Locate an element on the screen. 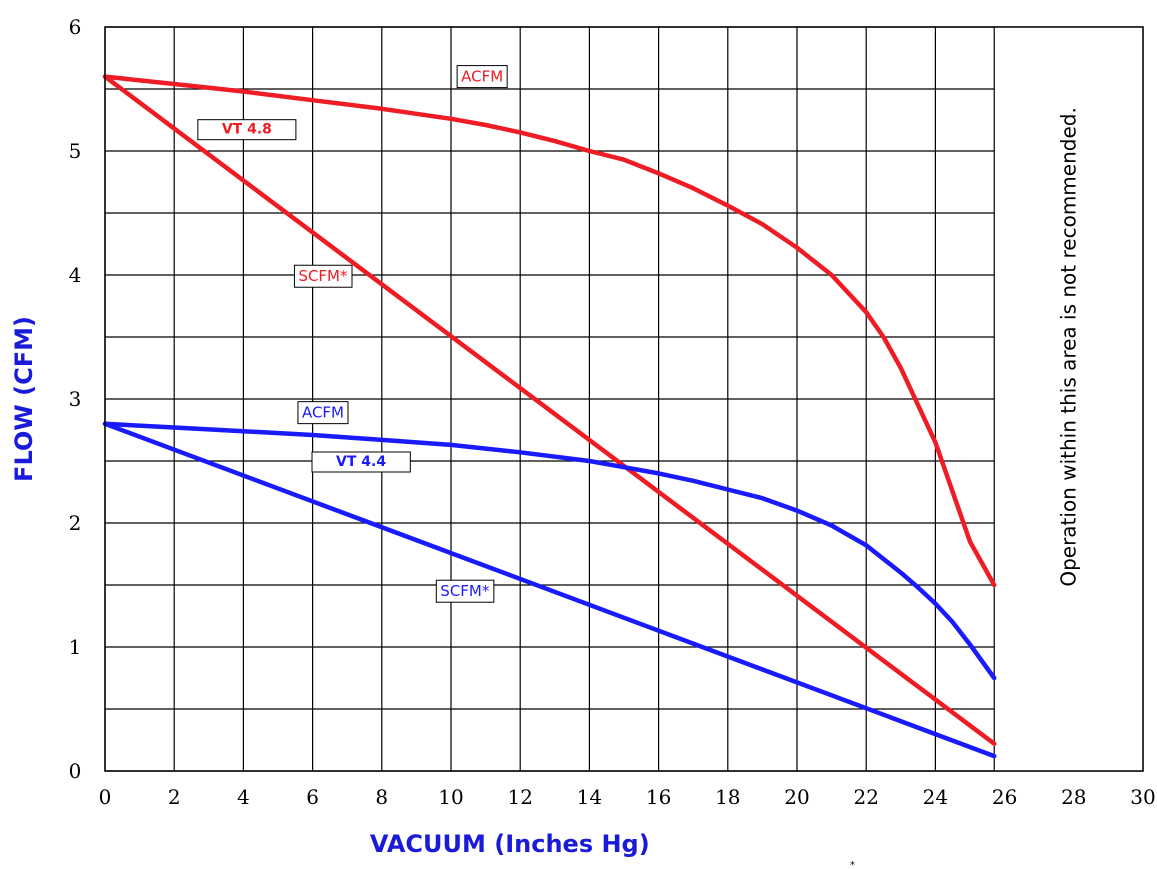 This screenshot has width=1157, height=869. series-label-text: VT 4.8 is located at coordinates (247, 130).